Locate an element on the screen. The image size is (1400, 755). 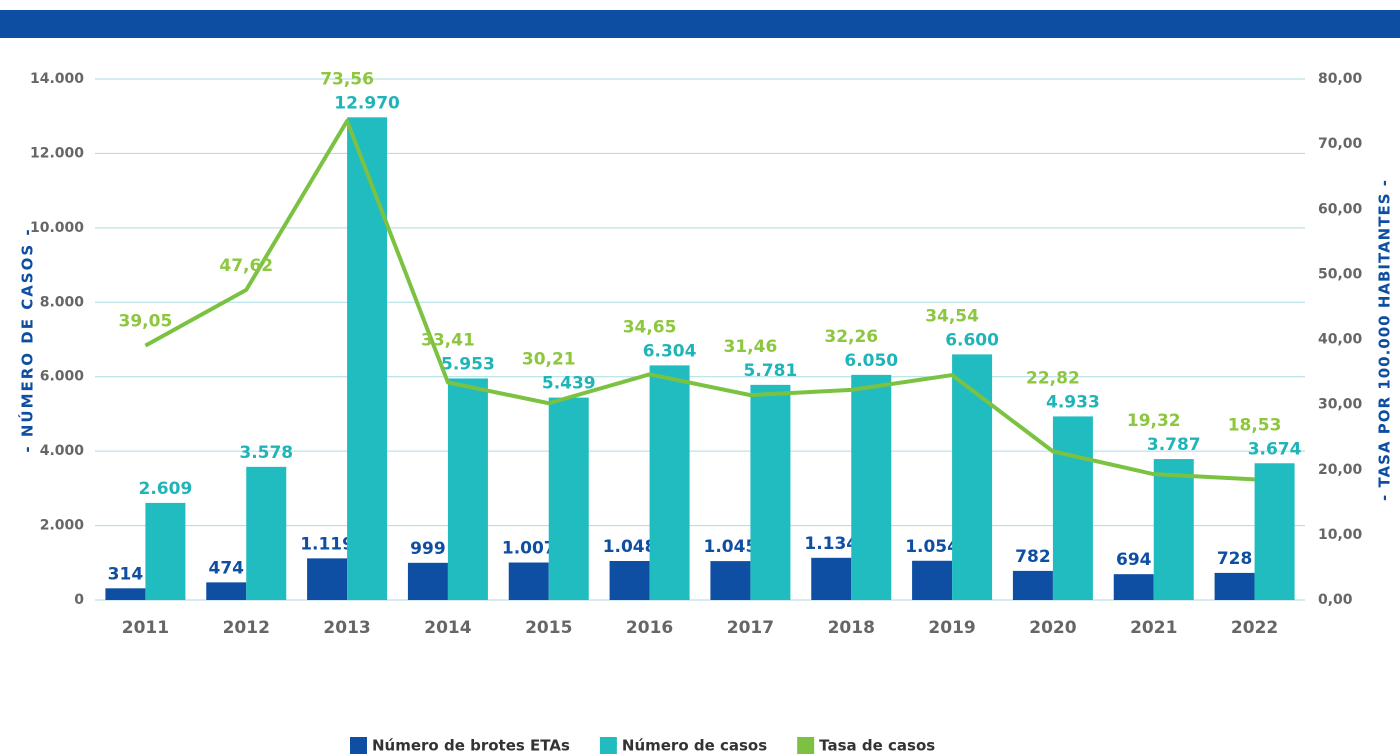
line-value-label: 34,65 is located at coordinates (650, 327).